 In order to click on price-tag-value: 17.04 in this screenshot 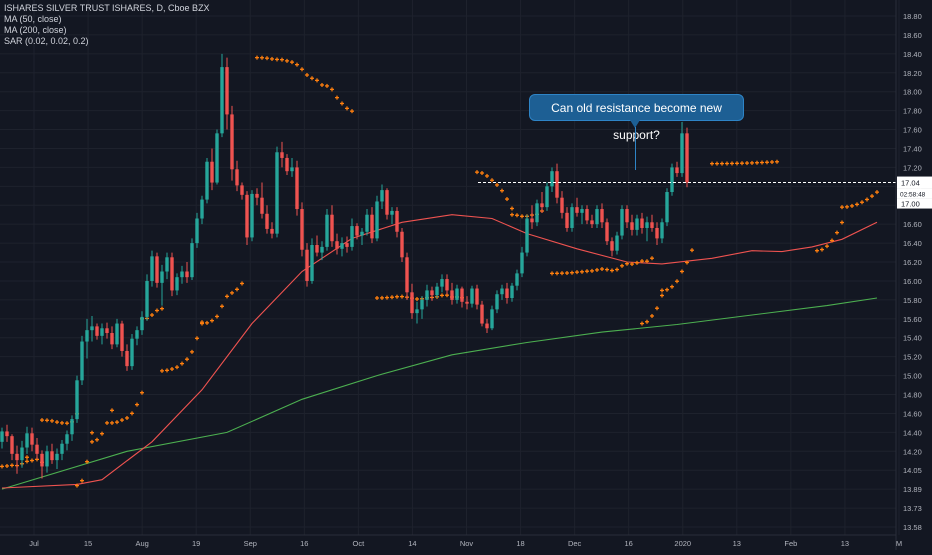, I will do `click(910, 183)`.